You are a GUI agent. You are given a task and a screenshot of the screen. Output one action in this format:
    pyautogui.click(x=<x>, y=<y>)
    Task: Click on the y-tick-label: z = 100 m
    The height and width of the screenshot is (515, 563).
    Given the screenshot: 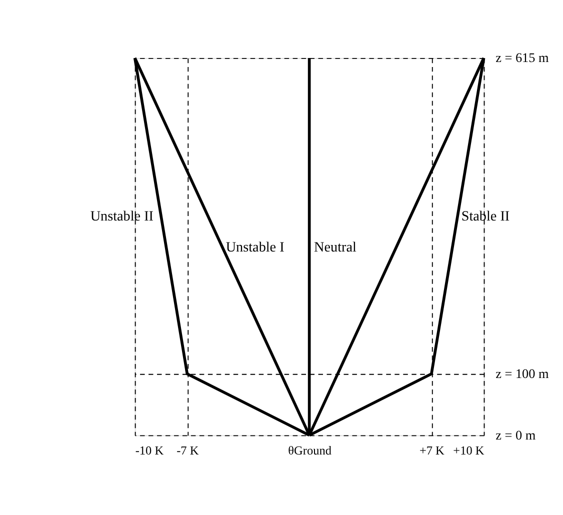 What is the action you would take?
    pyautogui.click(x=523, y=374)
    